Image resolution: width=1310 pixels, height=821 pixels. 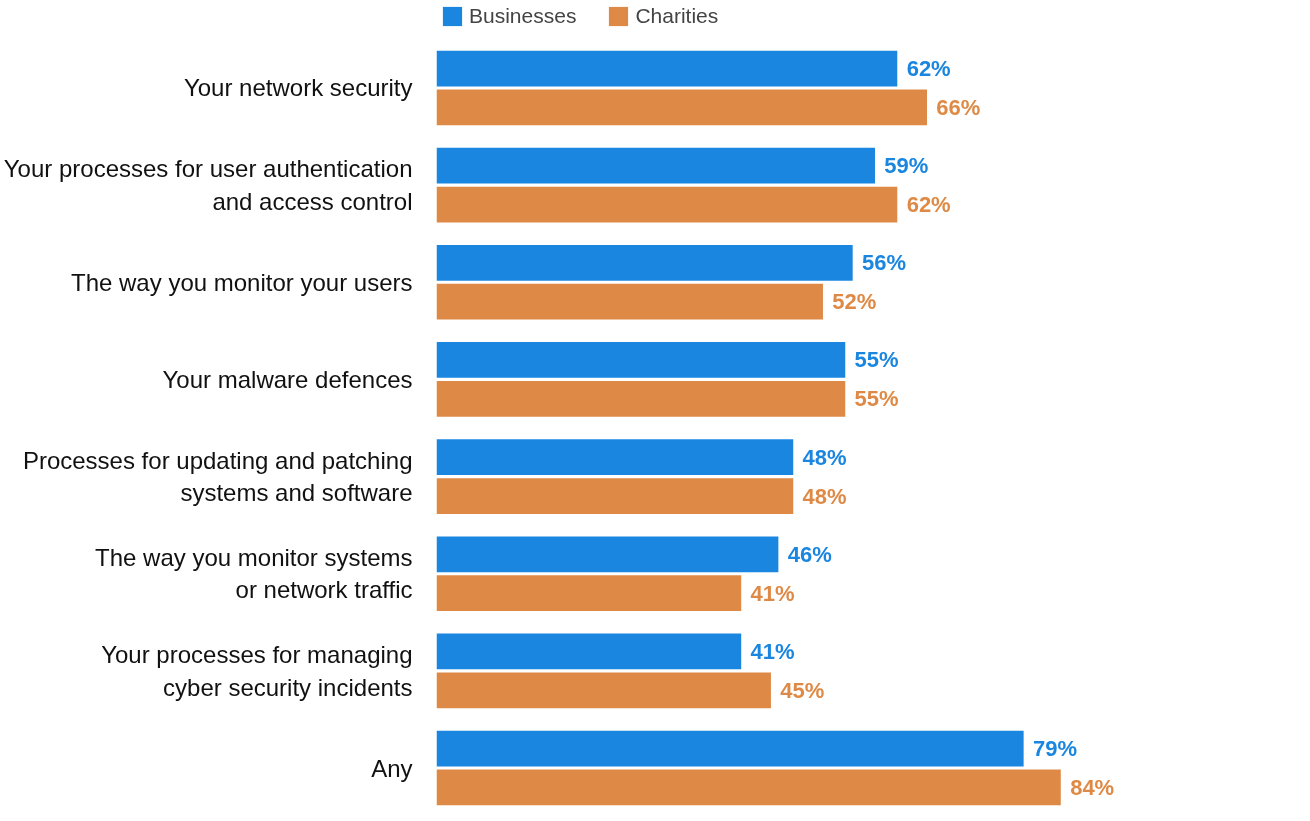 What do you see at coordinates (257, 671) in the screenshot?
I see `y-tick-label: Your processes for managing cyber security incidents` at bounding box center [257, 671].